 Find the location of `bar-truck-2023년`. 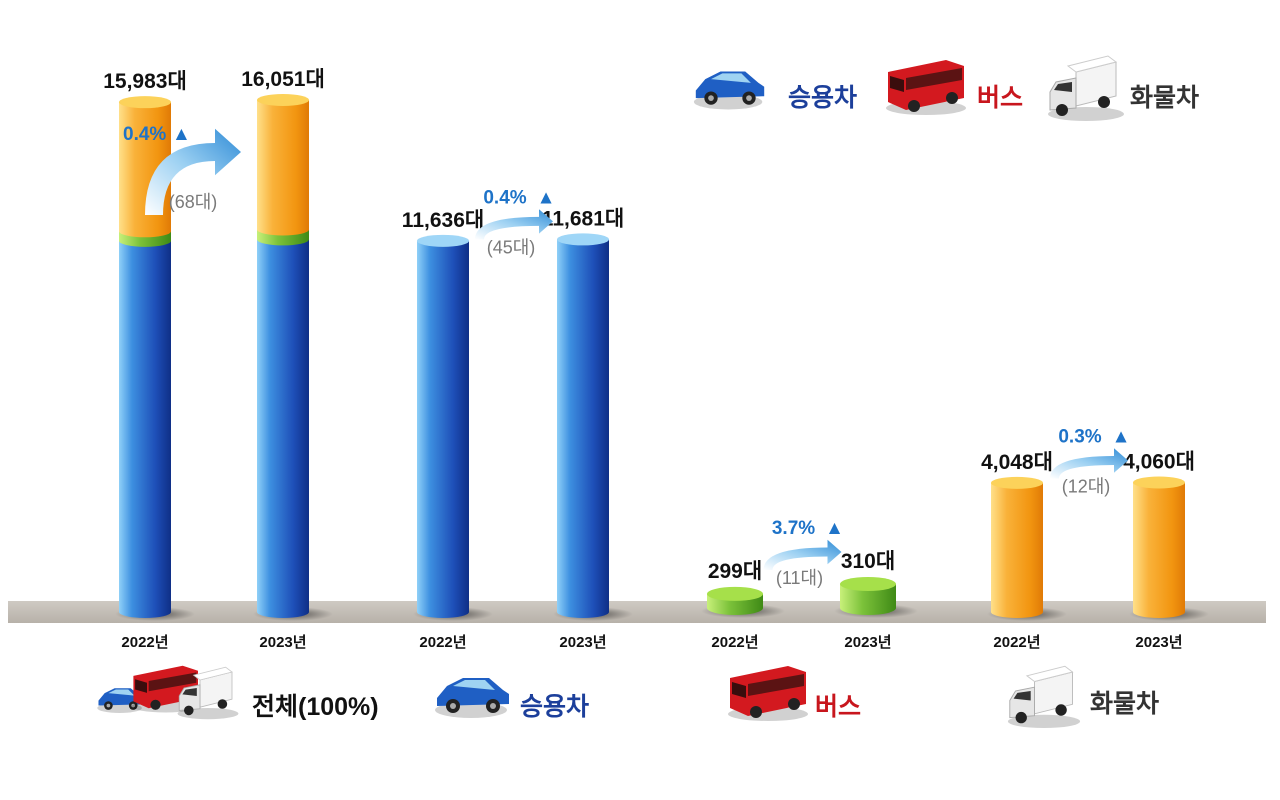

bar-truck-2023년 is located at coordinates (1169, 548).